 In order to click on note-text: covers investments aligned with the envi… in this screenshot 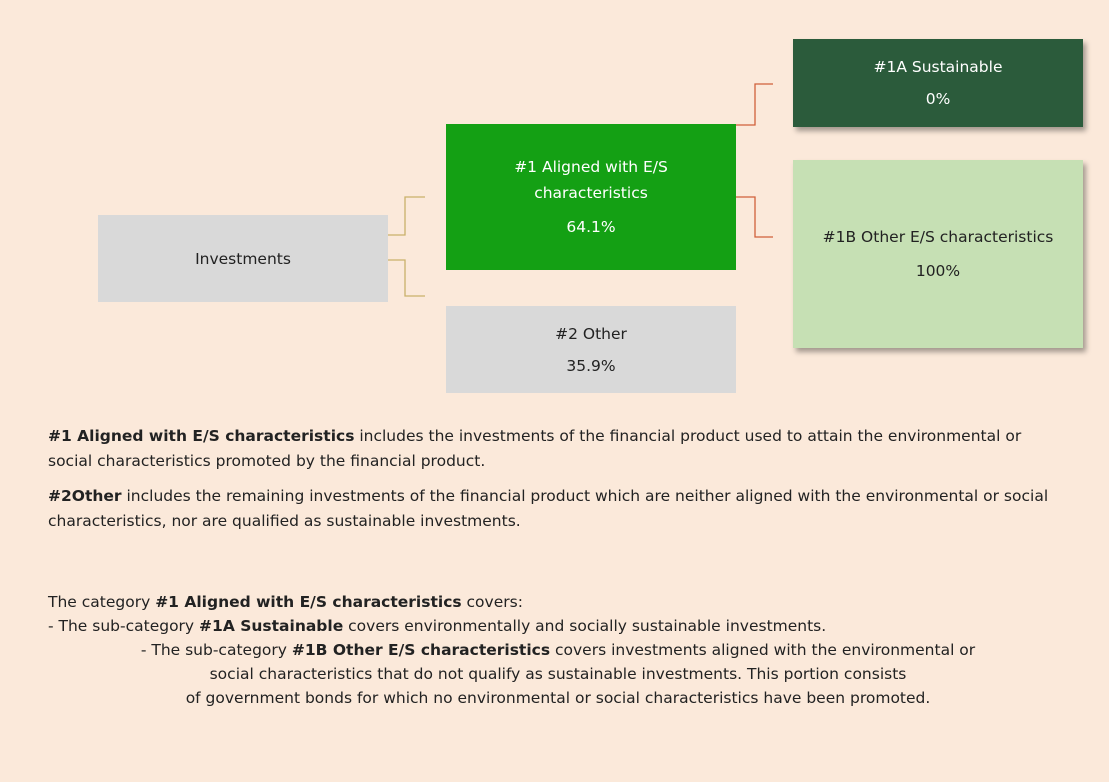, I will do `click(763, 650)`.